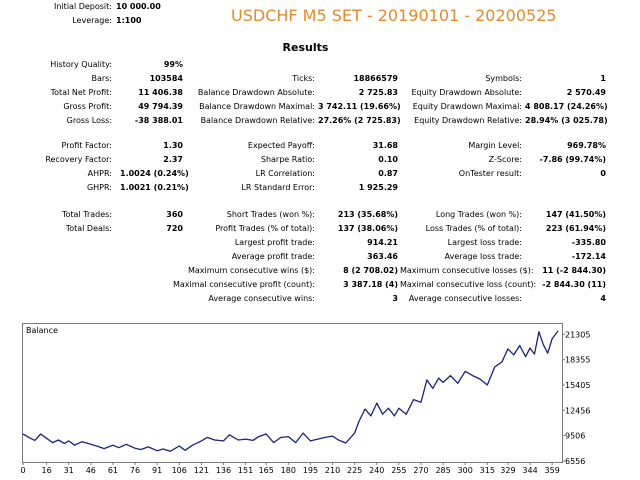 The image size is (640, 480). I want to click on x-tick-label: 210, so click(332, 470).